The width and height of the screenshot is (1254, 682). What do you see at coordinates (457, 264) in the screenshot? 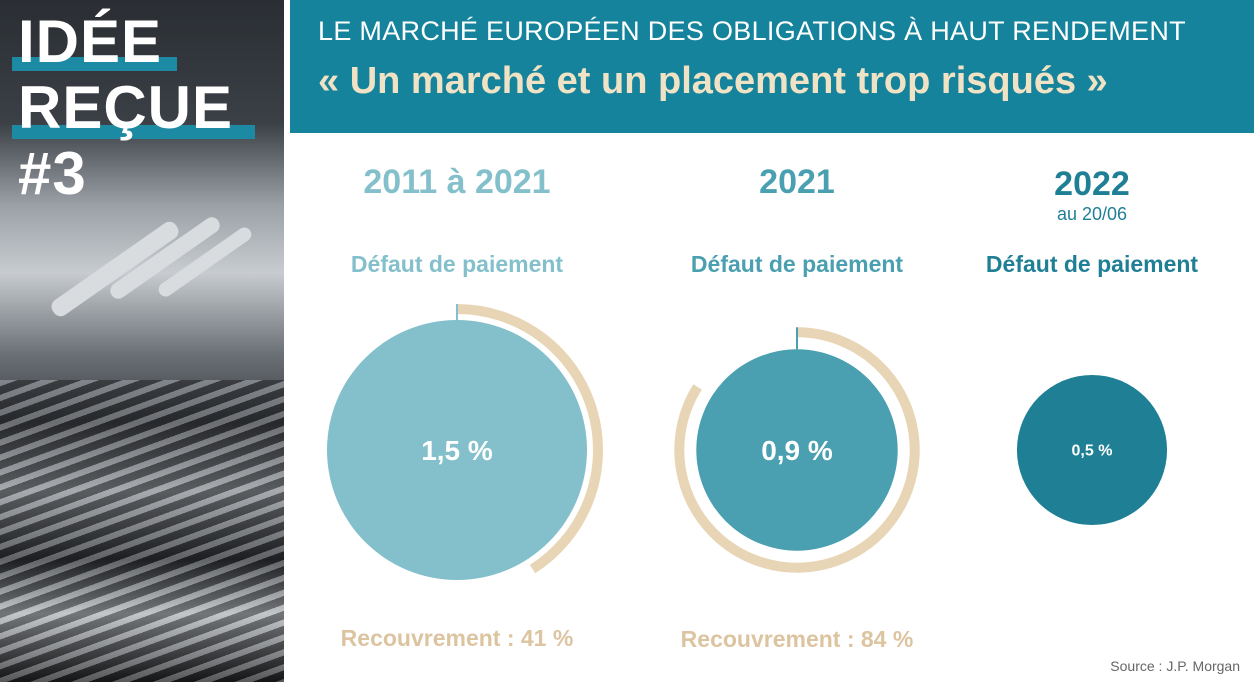
I see `panel-1-label: Défaut de paiement` at bounding box center [457, 264].